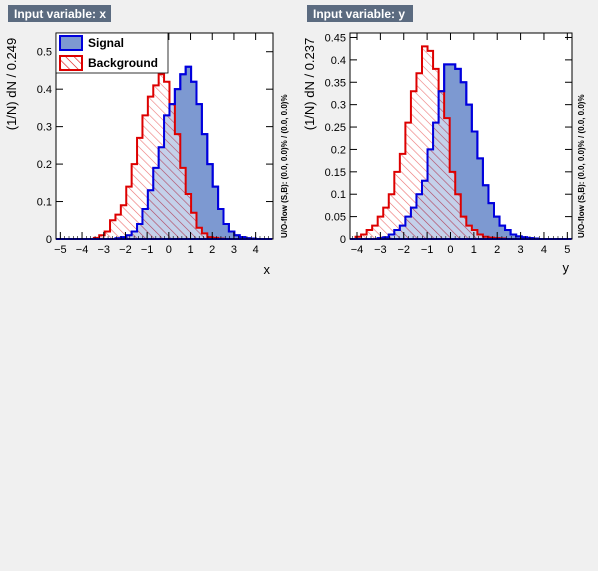  Describe the element at coordinates (112, 53) in the screenshot. I see `legend: Signal Background` at that location.